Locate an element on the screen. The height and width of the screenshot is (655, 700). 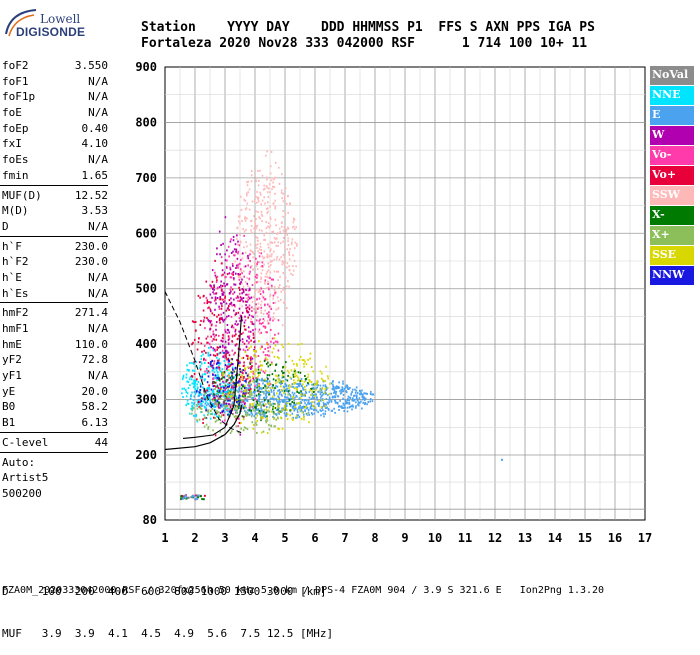
param-label: fxI is located at coordinates (12, 144).